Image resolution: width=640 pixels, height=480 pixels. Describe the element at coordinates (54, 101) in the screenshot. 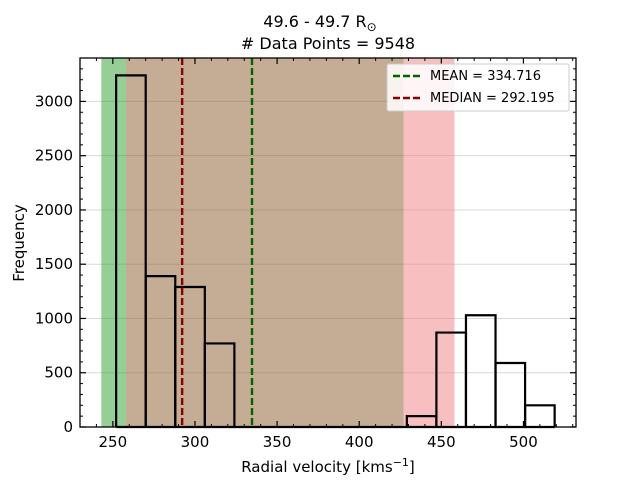

I see `y-tick-label: 3000` at that location.